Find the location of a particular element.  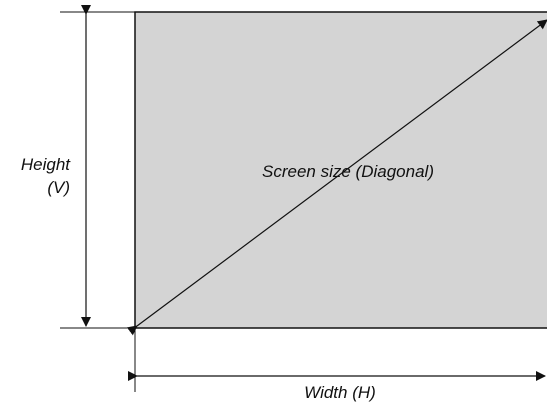

height-label-line2: (V) is located at coordinates (58, 187).